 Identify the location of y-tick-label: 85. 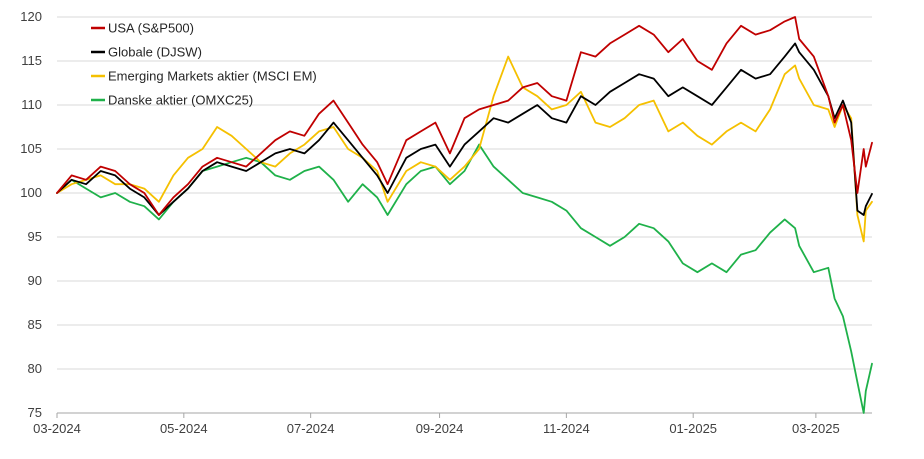
(35, 324).